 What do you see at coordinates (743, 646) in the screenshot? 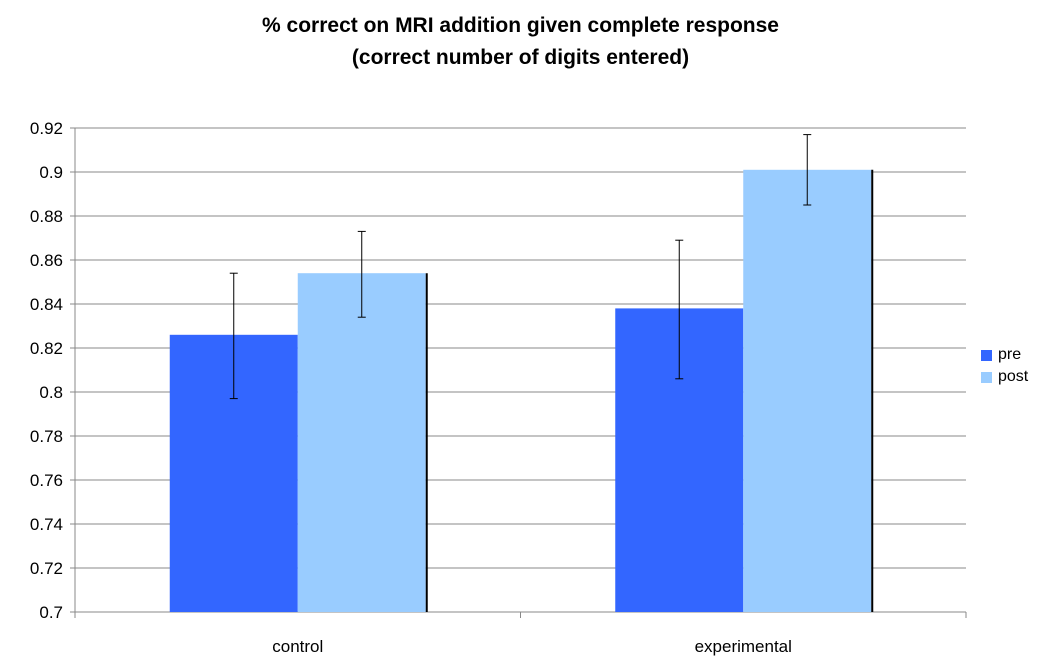
I see `x-tick-label: experimental` at bounding box center [743, 646].